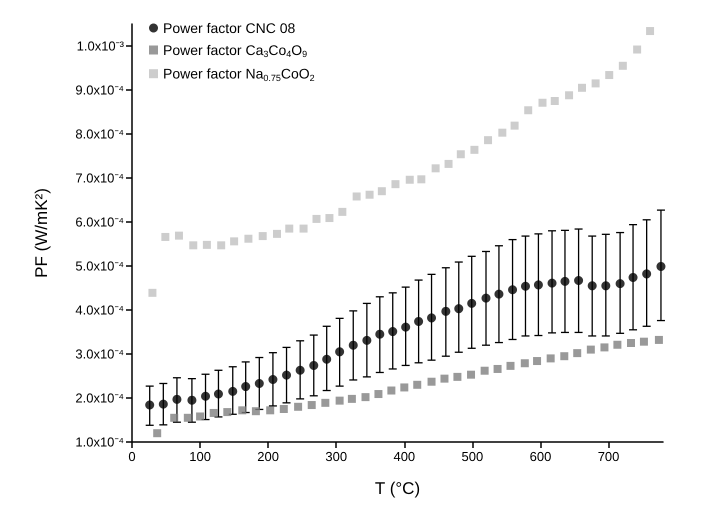 This screenshot has height=523, width=701. I want to click on y-tick-label: 1.0x10⁻³, so click(100, 46).